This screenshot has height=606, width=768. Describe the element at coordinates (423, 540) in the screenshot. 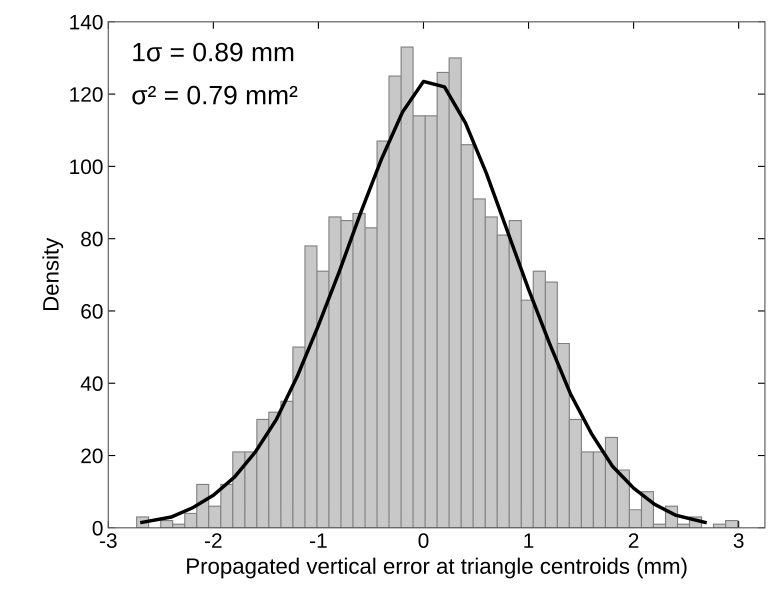

I see `x-tick-label: 0` at that location.